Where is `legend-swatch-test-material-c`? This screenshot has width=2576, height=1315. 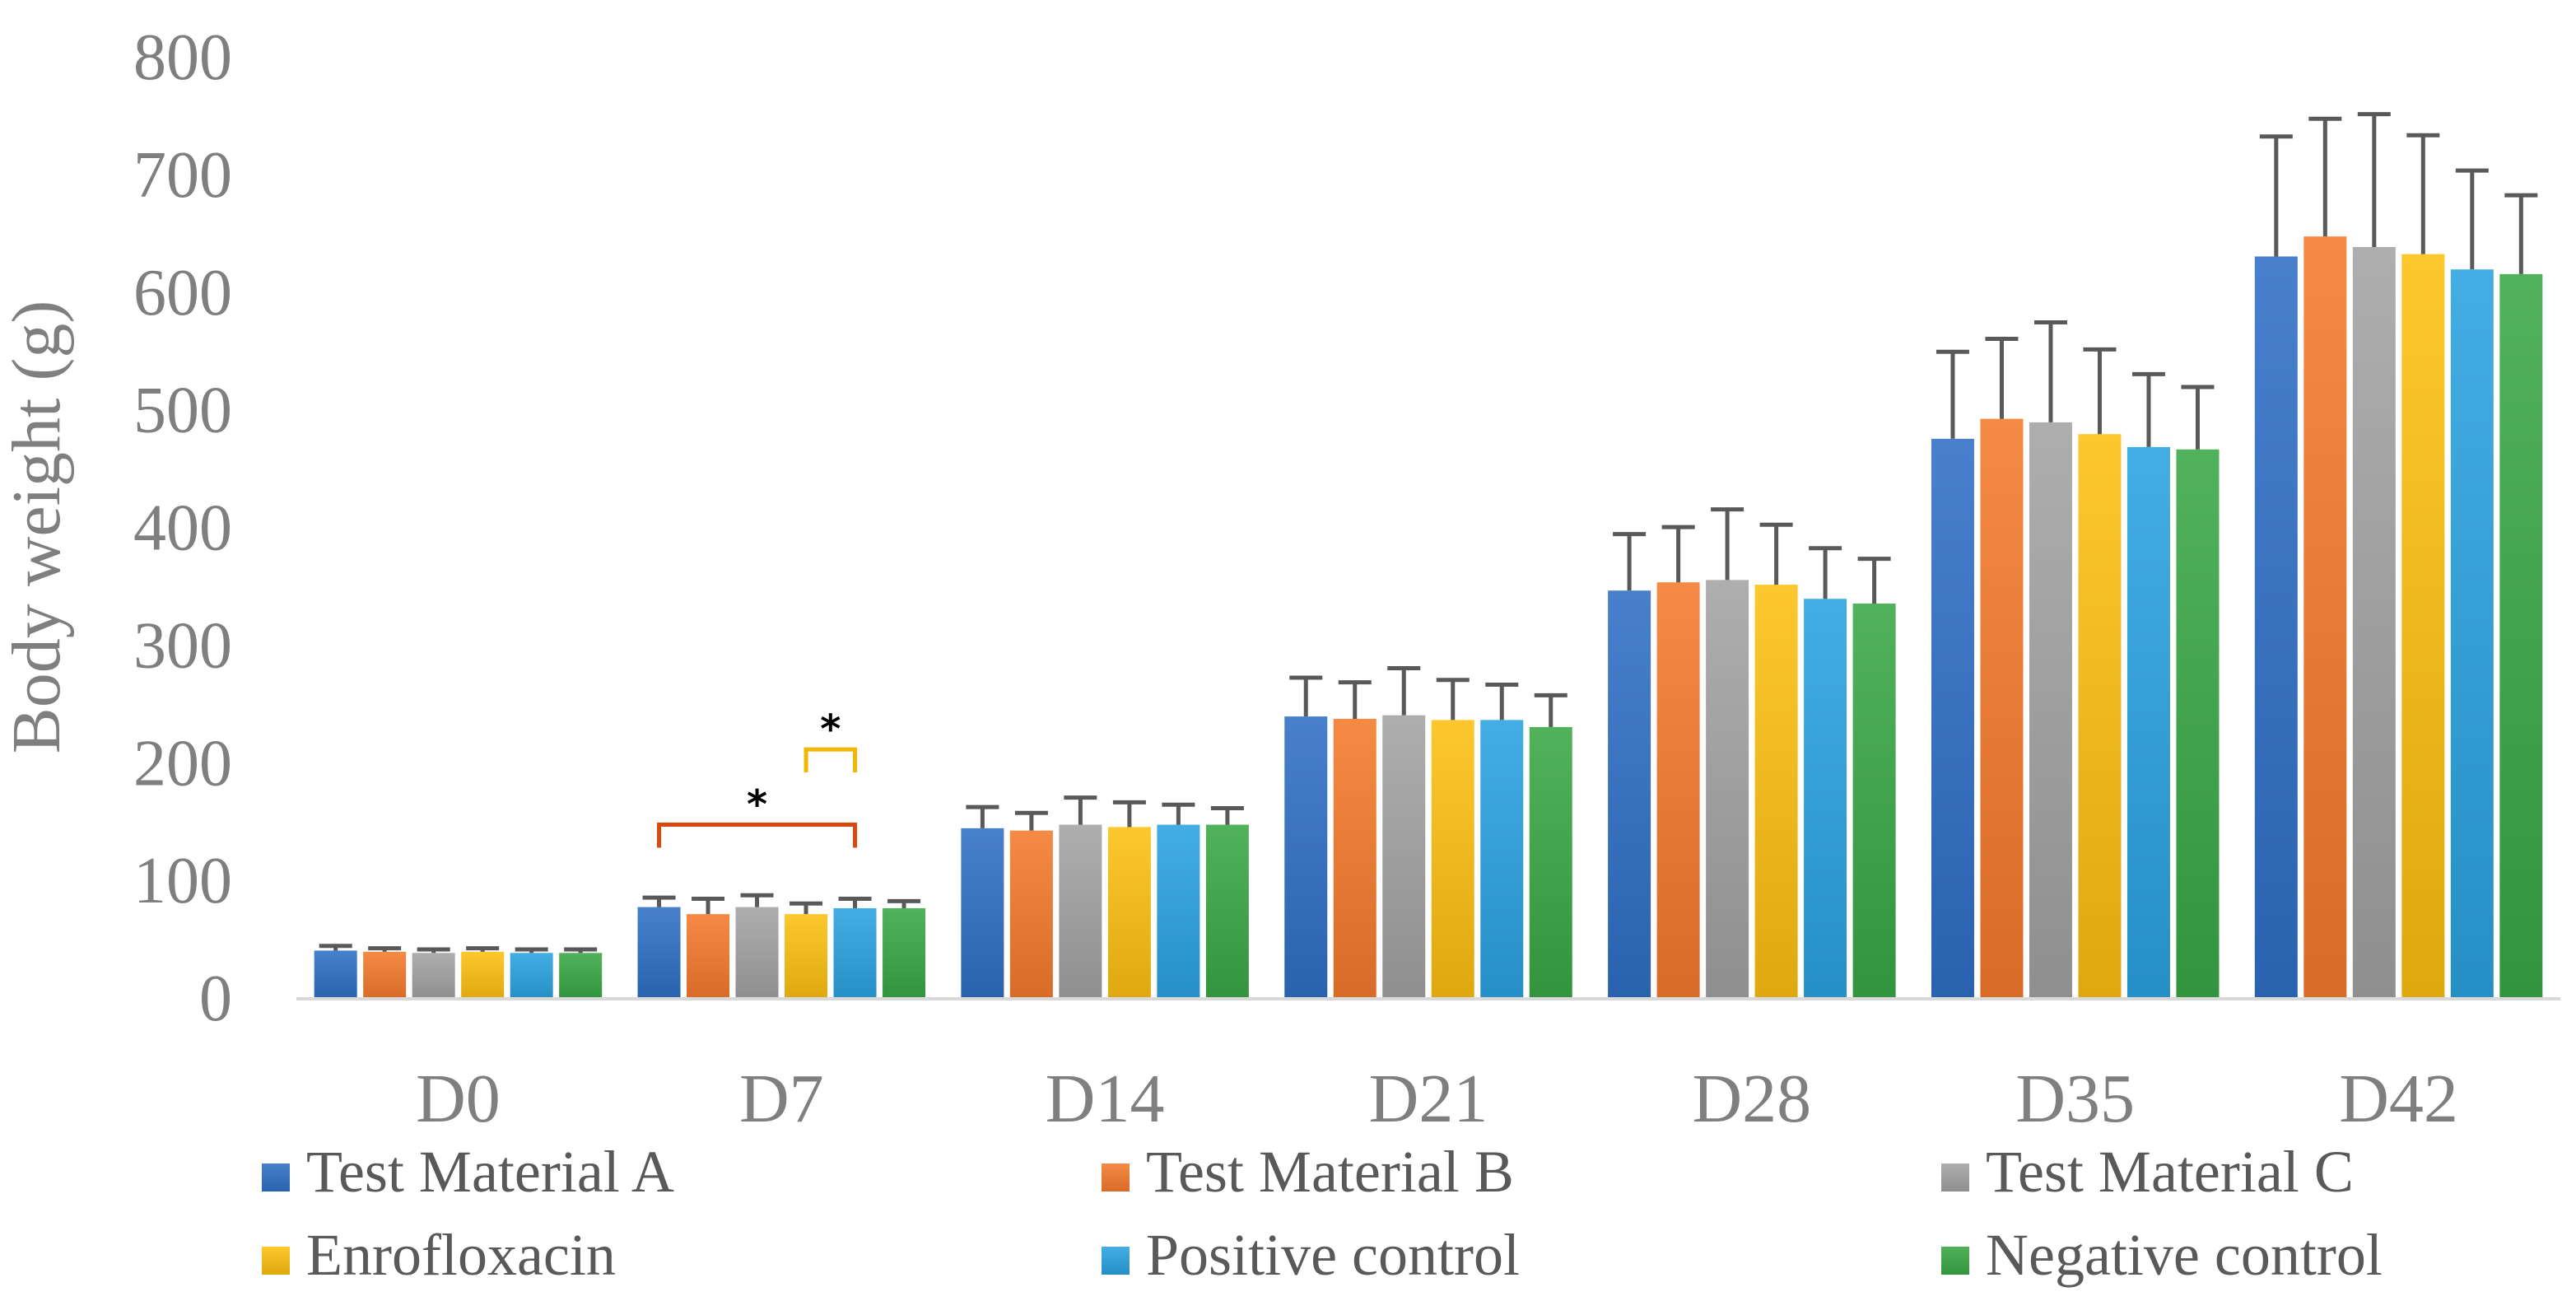 legend-swatch-test-material-c is located at coordinates (1955, 1177).